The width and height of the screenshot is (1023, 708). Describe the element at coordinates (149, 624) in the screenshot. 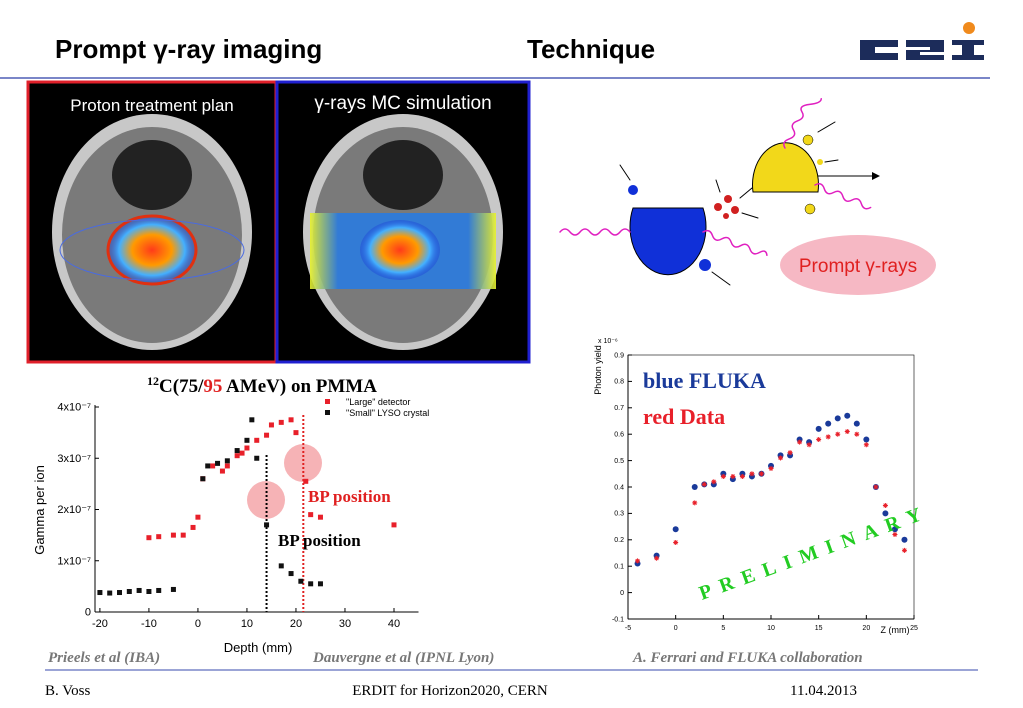

I see `x-tick-label: -10` at that location.